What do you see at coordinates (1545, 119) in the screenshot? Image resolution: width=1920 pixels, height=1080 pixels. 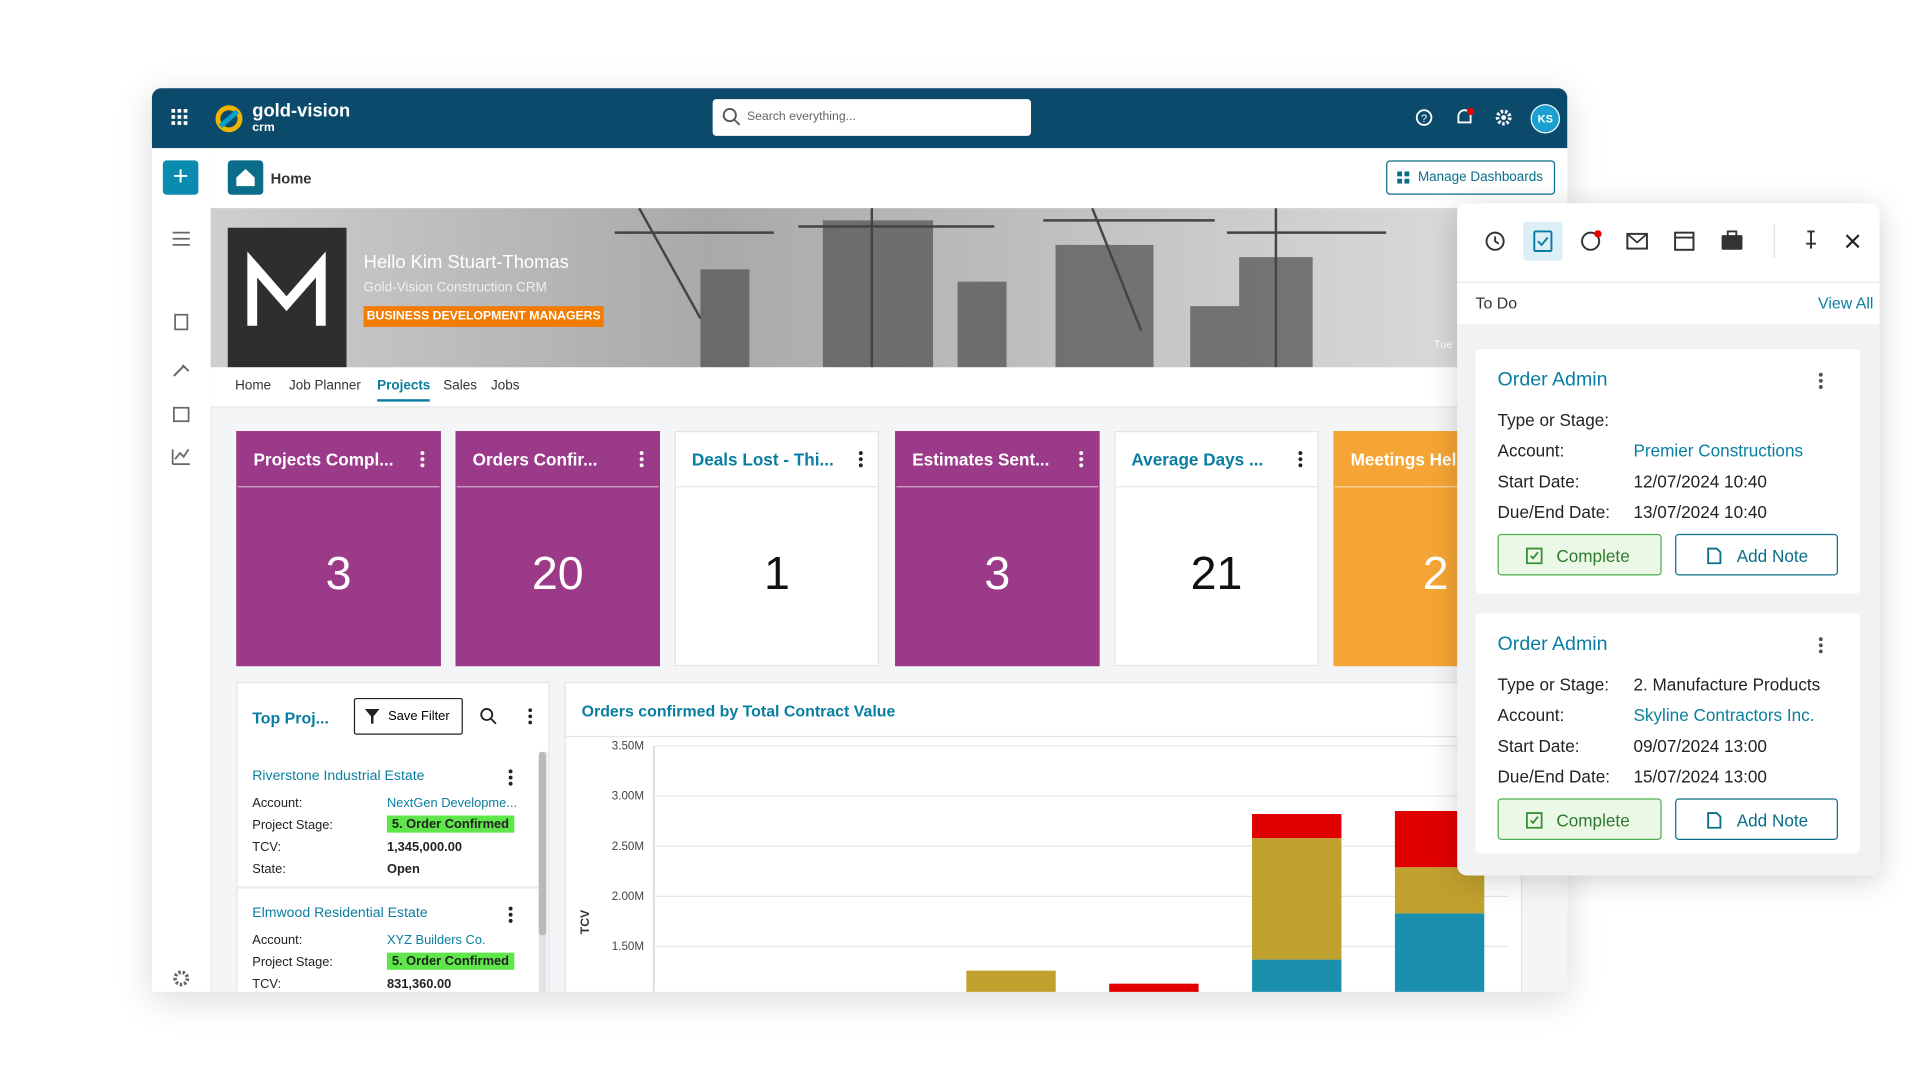 I see `avatar: KS` at bounding box center [1545, 119].